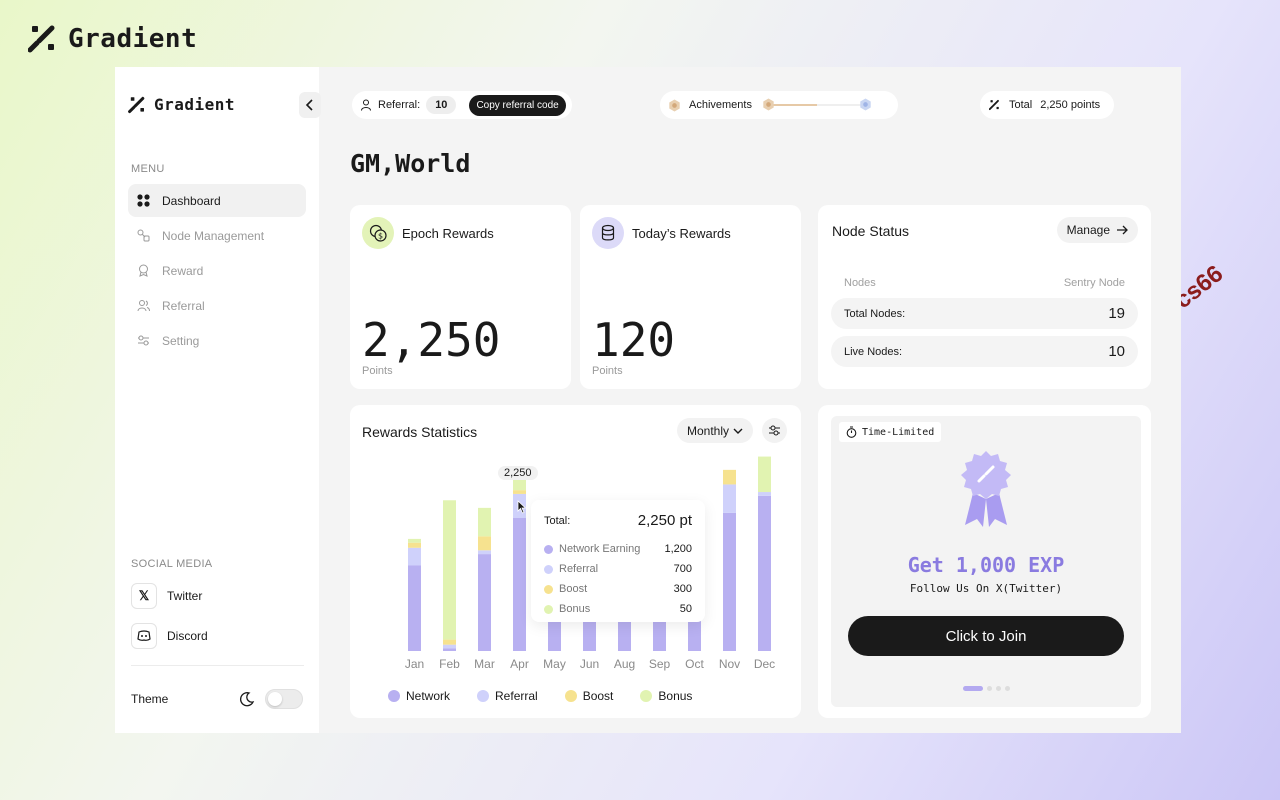 The width and height of the screenshot is (1280, 800). What do you see at coordinates (729, 477) in the screenshot?
I see `bar-boost-nov` at bounding box center [729, 477].